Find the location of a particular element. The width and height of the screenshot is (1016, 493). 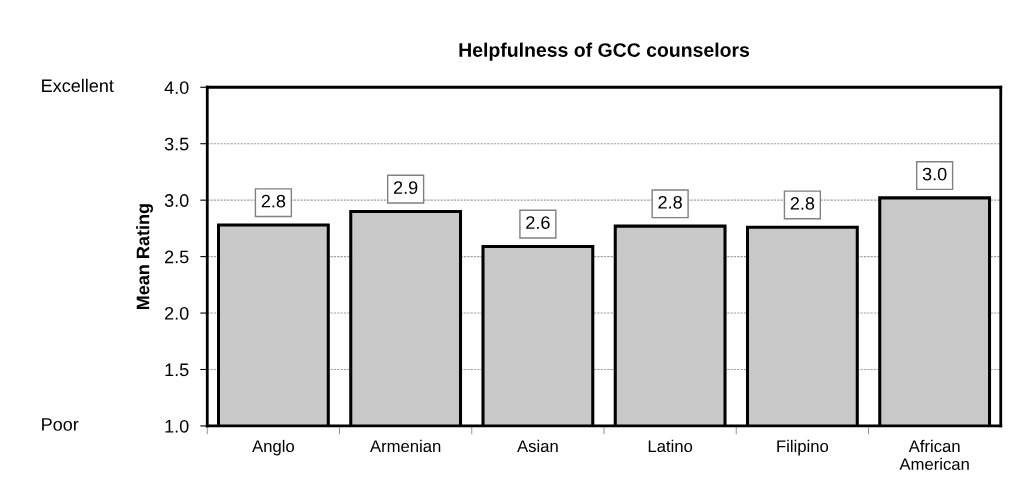

text: Poor is located at coordinates (60, 424).